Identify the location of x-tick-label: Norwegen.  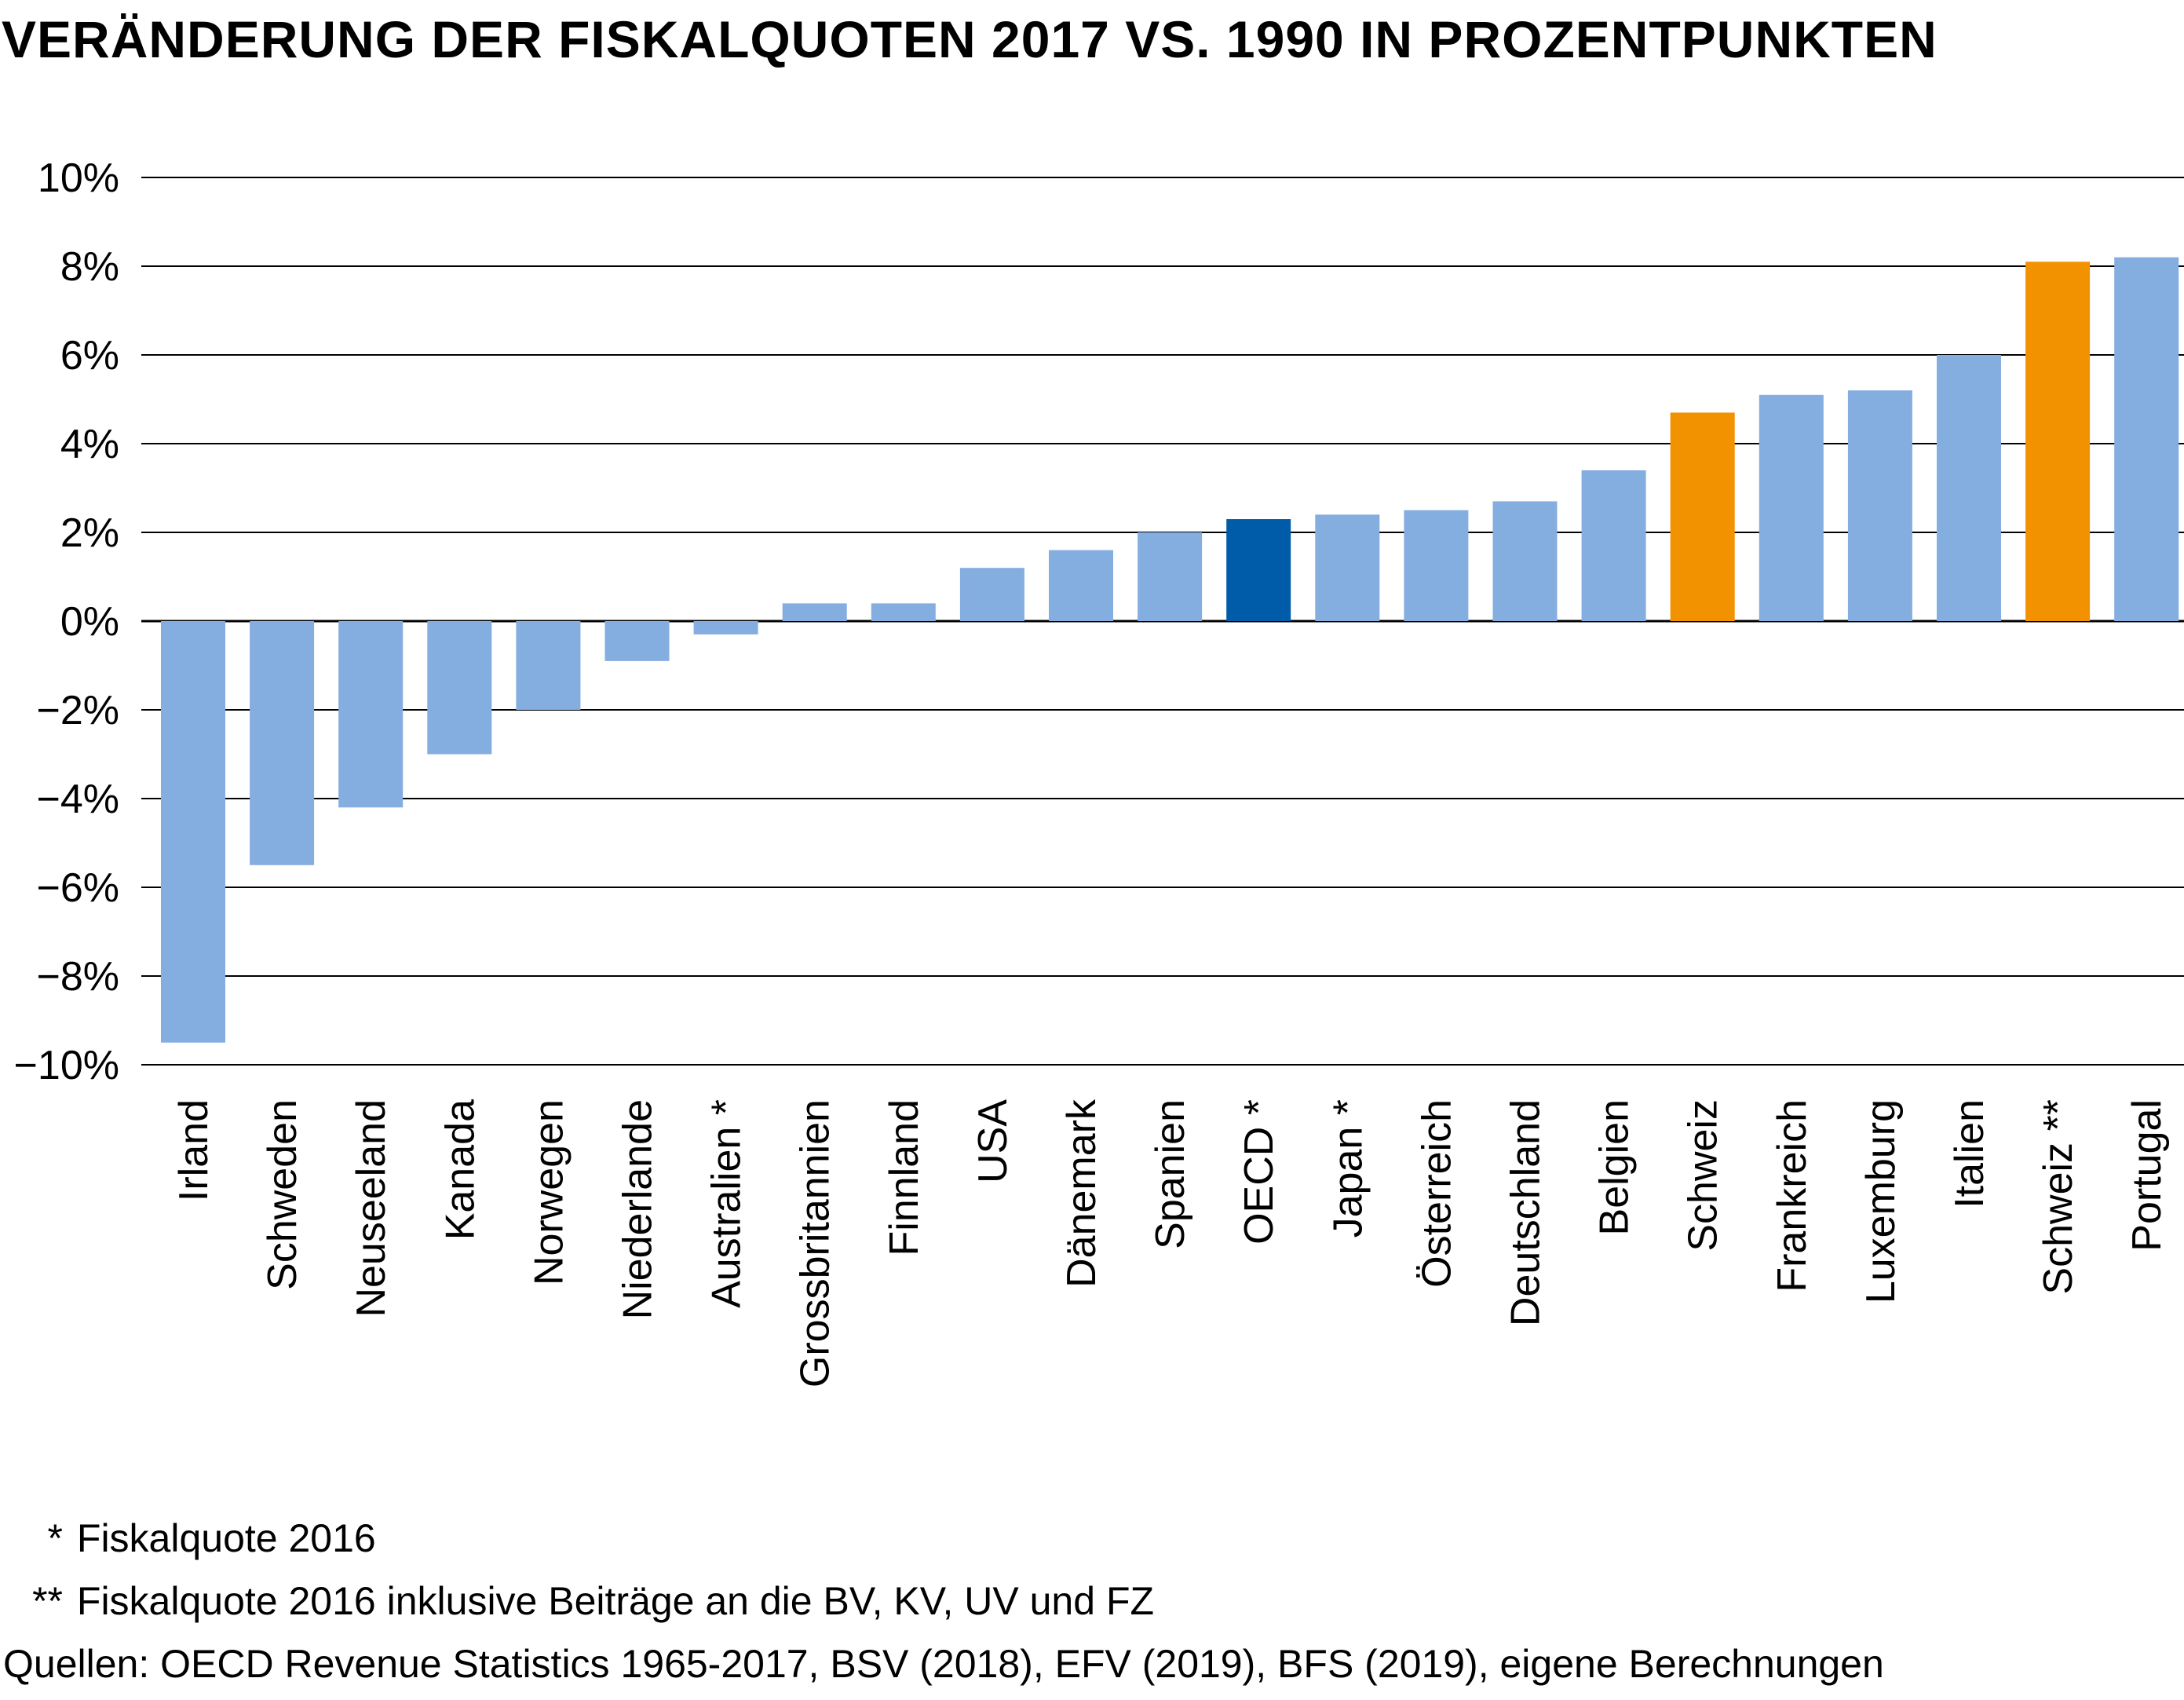
(549, 1192).